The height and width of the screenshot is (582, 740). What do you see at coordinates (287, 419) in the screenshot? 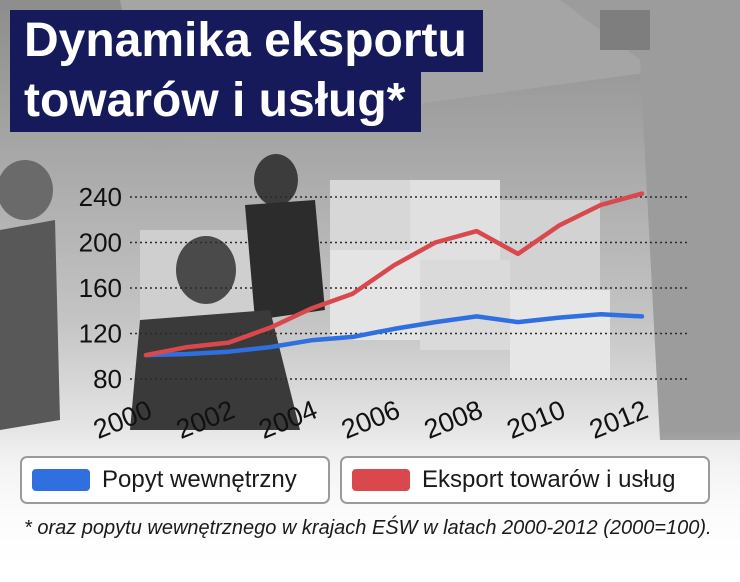
I see `x-tick-label: 2004` at bounding box center [287, 419].